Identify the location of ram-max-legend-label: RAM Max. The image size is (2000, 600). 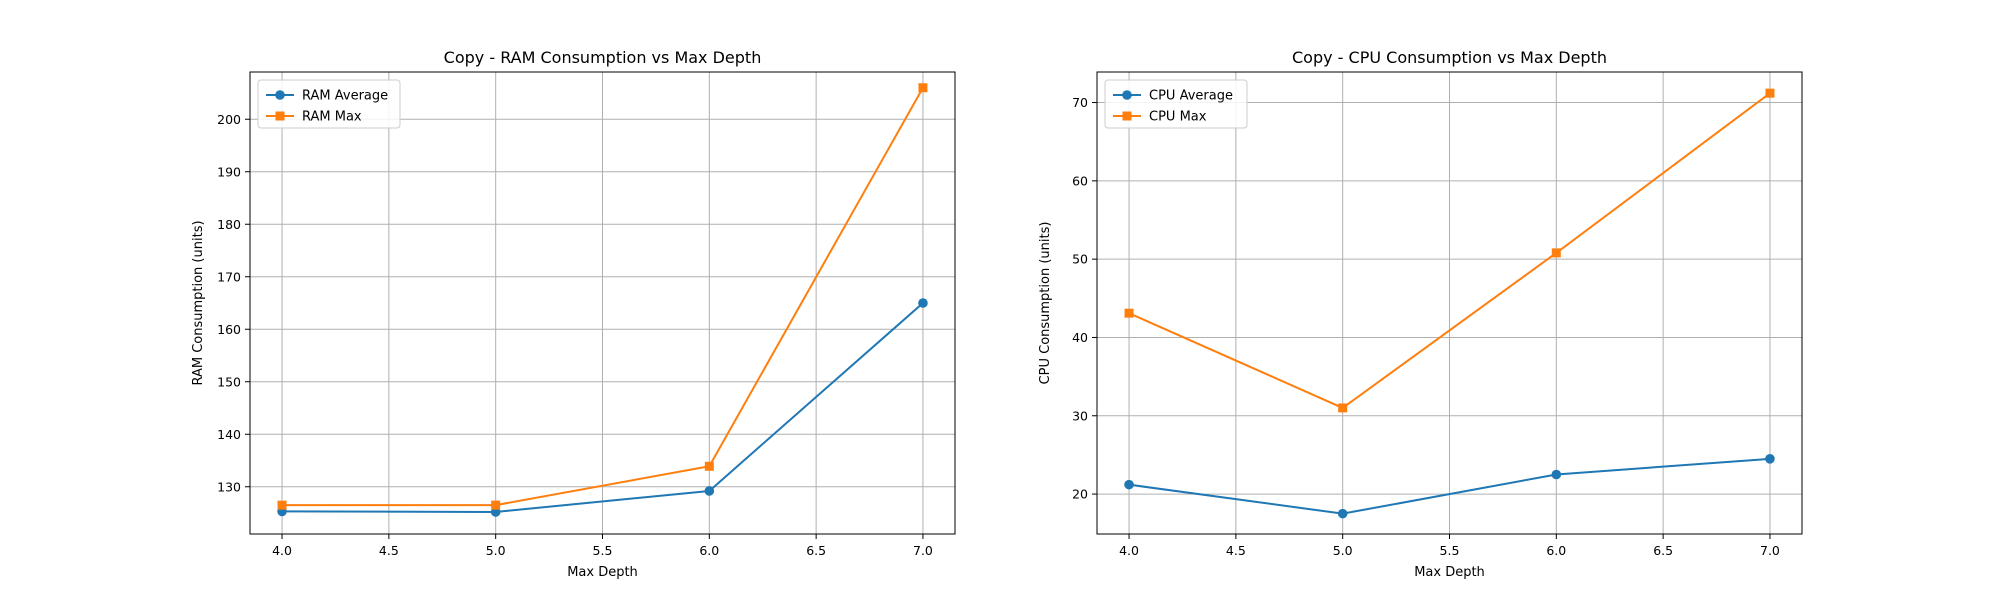
(332, 117).